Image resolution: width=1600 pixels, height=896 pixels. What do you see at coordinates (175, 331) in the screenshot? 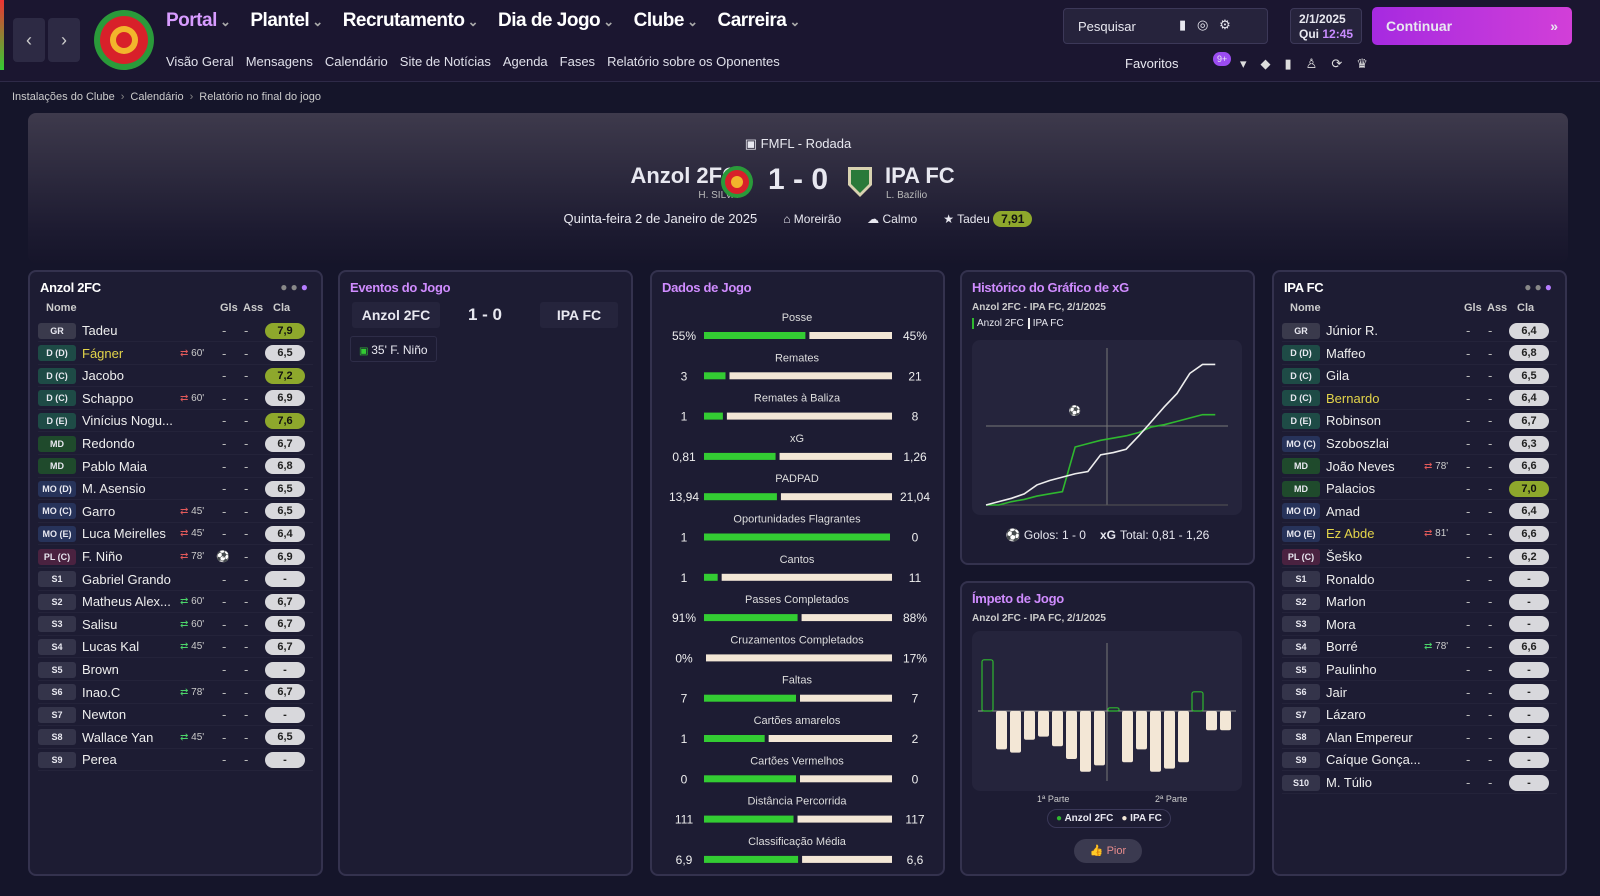
I see `player-row: GR Tadeu - - 7,9` at bounding box center [175, 331].